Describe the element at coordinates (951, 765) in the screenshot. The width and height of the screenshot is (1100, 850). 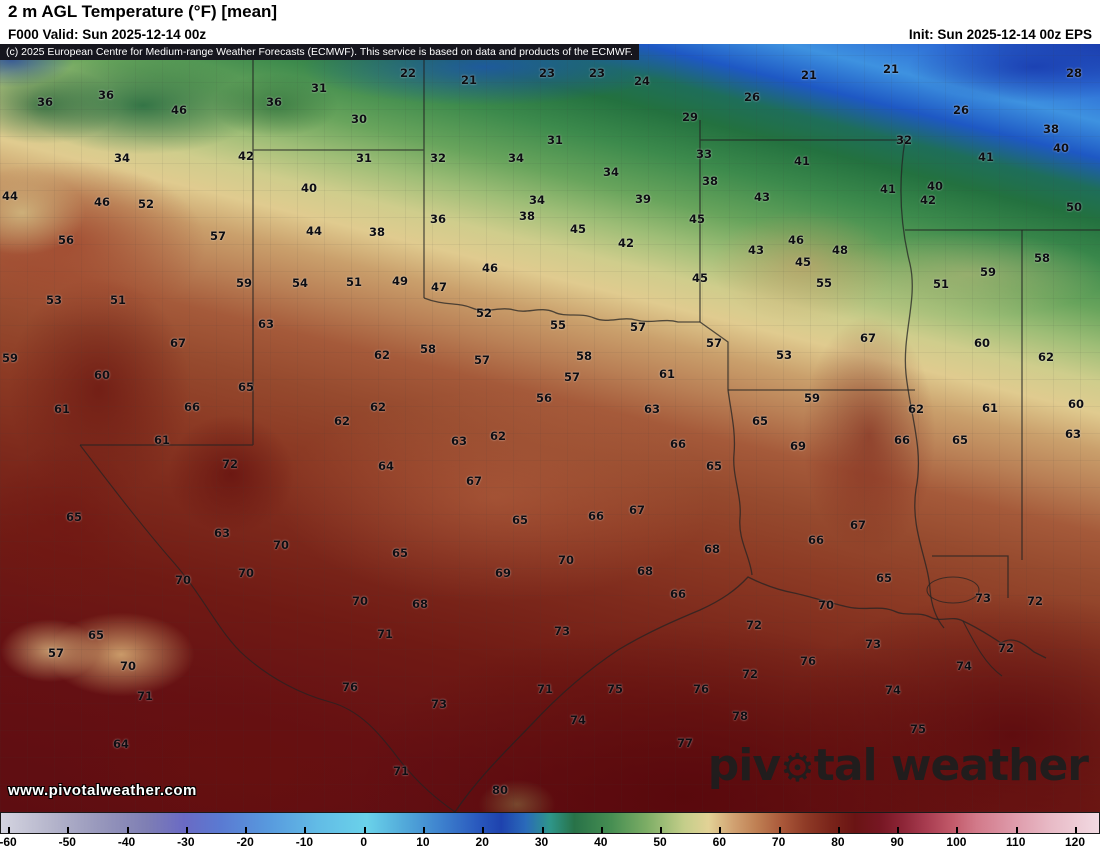
I see `logo-text-right: tal weather` at that location.